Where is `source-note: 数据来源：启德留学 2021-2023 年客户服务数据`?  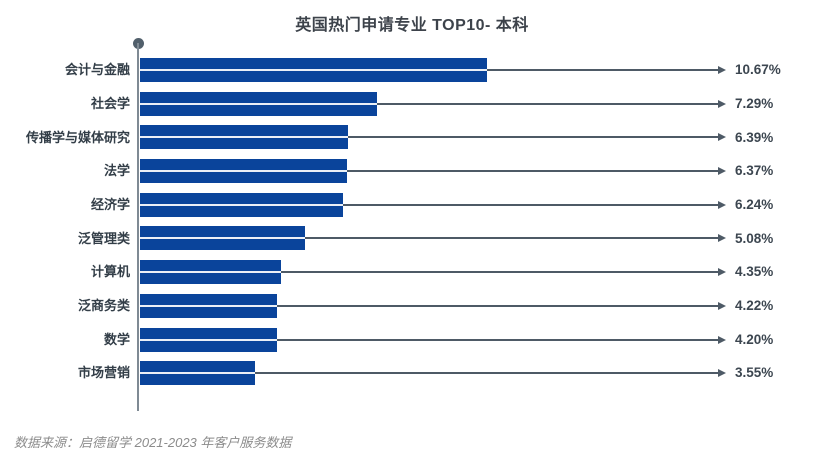
source-note: 数据来源：启德留学 2021-2023 年客户服务数据 is located at coordinates (153, 442).